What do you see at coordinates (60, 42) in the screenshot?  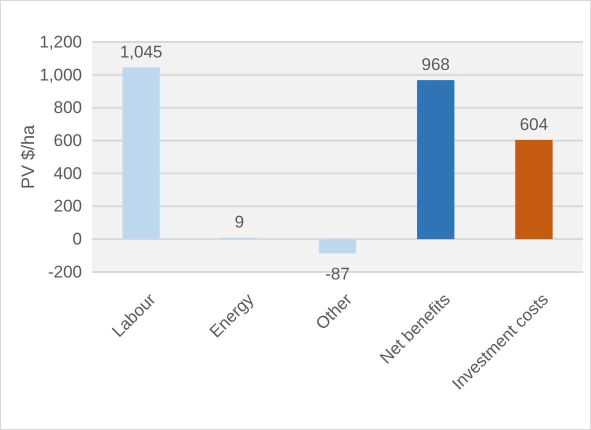 I see `y-tick-label: 1,200` at bounding box center [60, 42].